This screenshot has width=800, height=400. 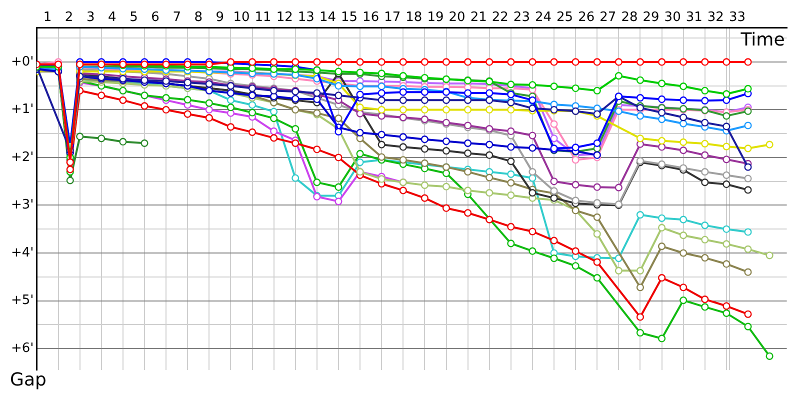 I want to click on x-tick-label: 17, so click(x=392, y=18).